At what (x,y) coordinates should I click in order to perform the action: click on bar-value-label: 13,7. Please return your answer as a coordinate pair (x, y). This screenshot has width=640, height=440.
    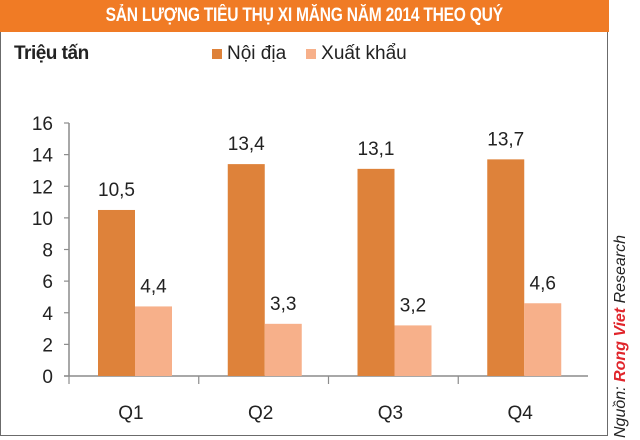
    Looking at the image, I should click on (505, 139).